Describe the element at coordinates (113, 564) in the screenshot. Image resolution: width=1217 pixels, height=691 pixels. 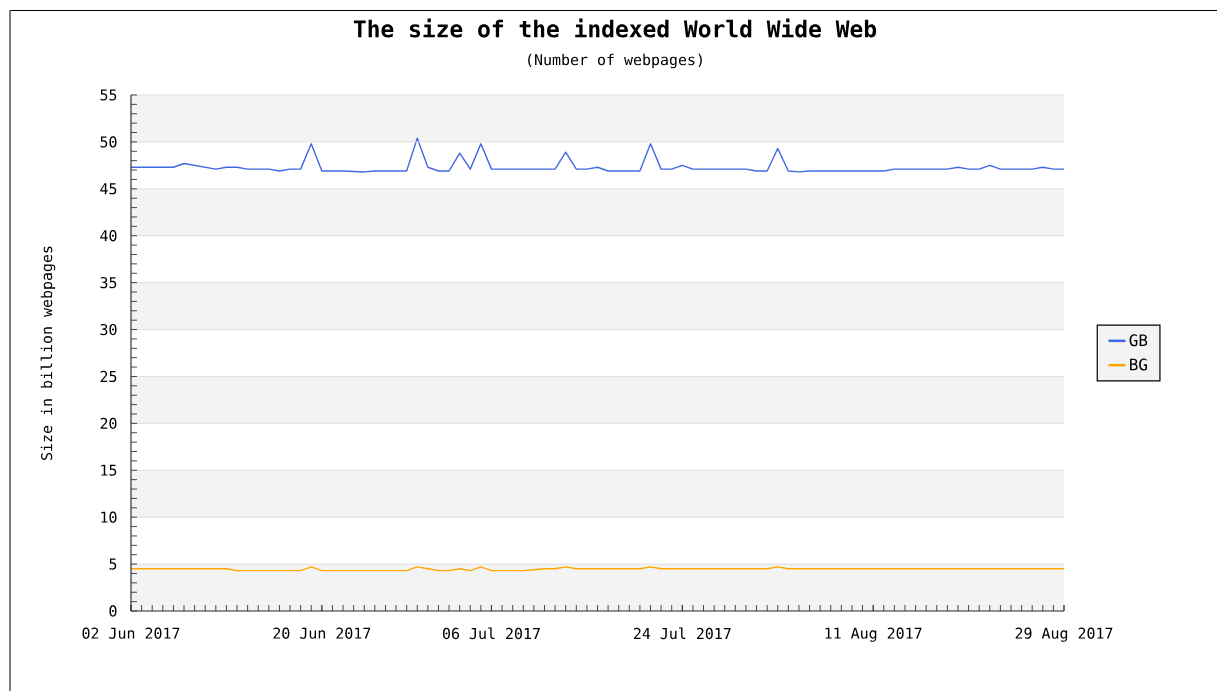
I see `y-tick-label: 5` at that location.